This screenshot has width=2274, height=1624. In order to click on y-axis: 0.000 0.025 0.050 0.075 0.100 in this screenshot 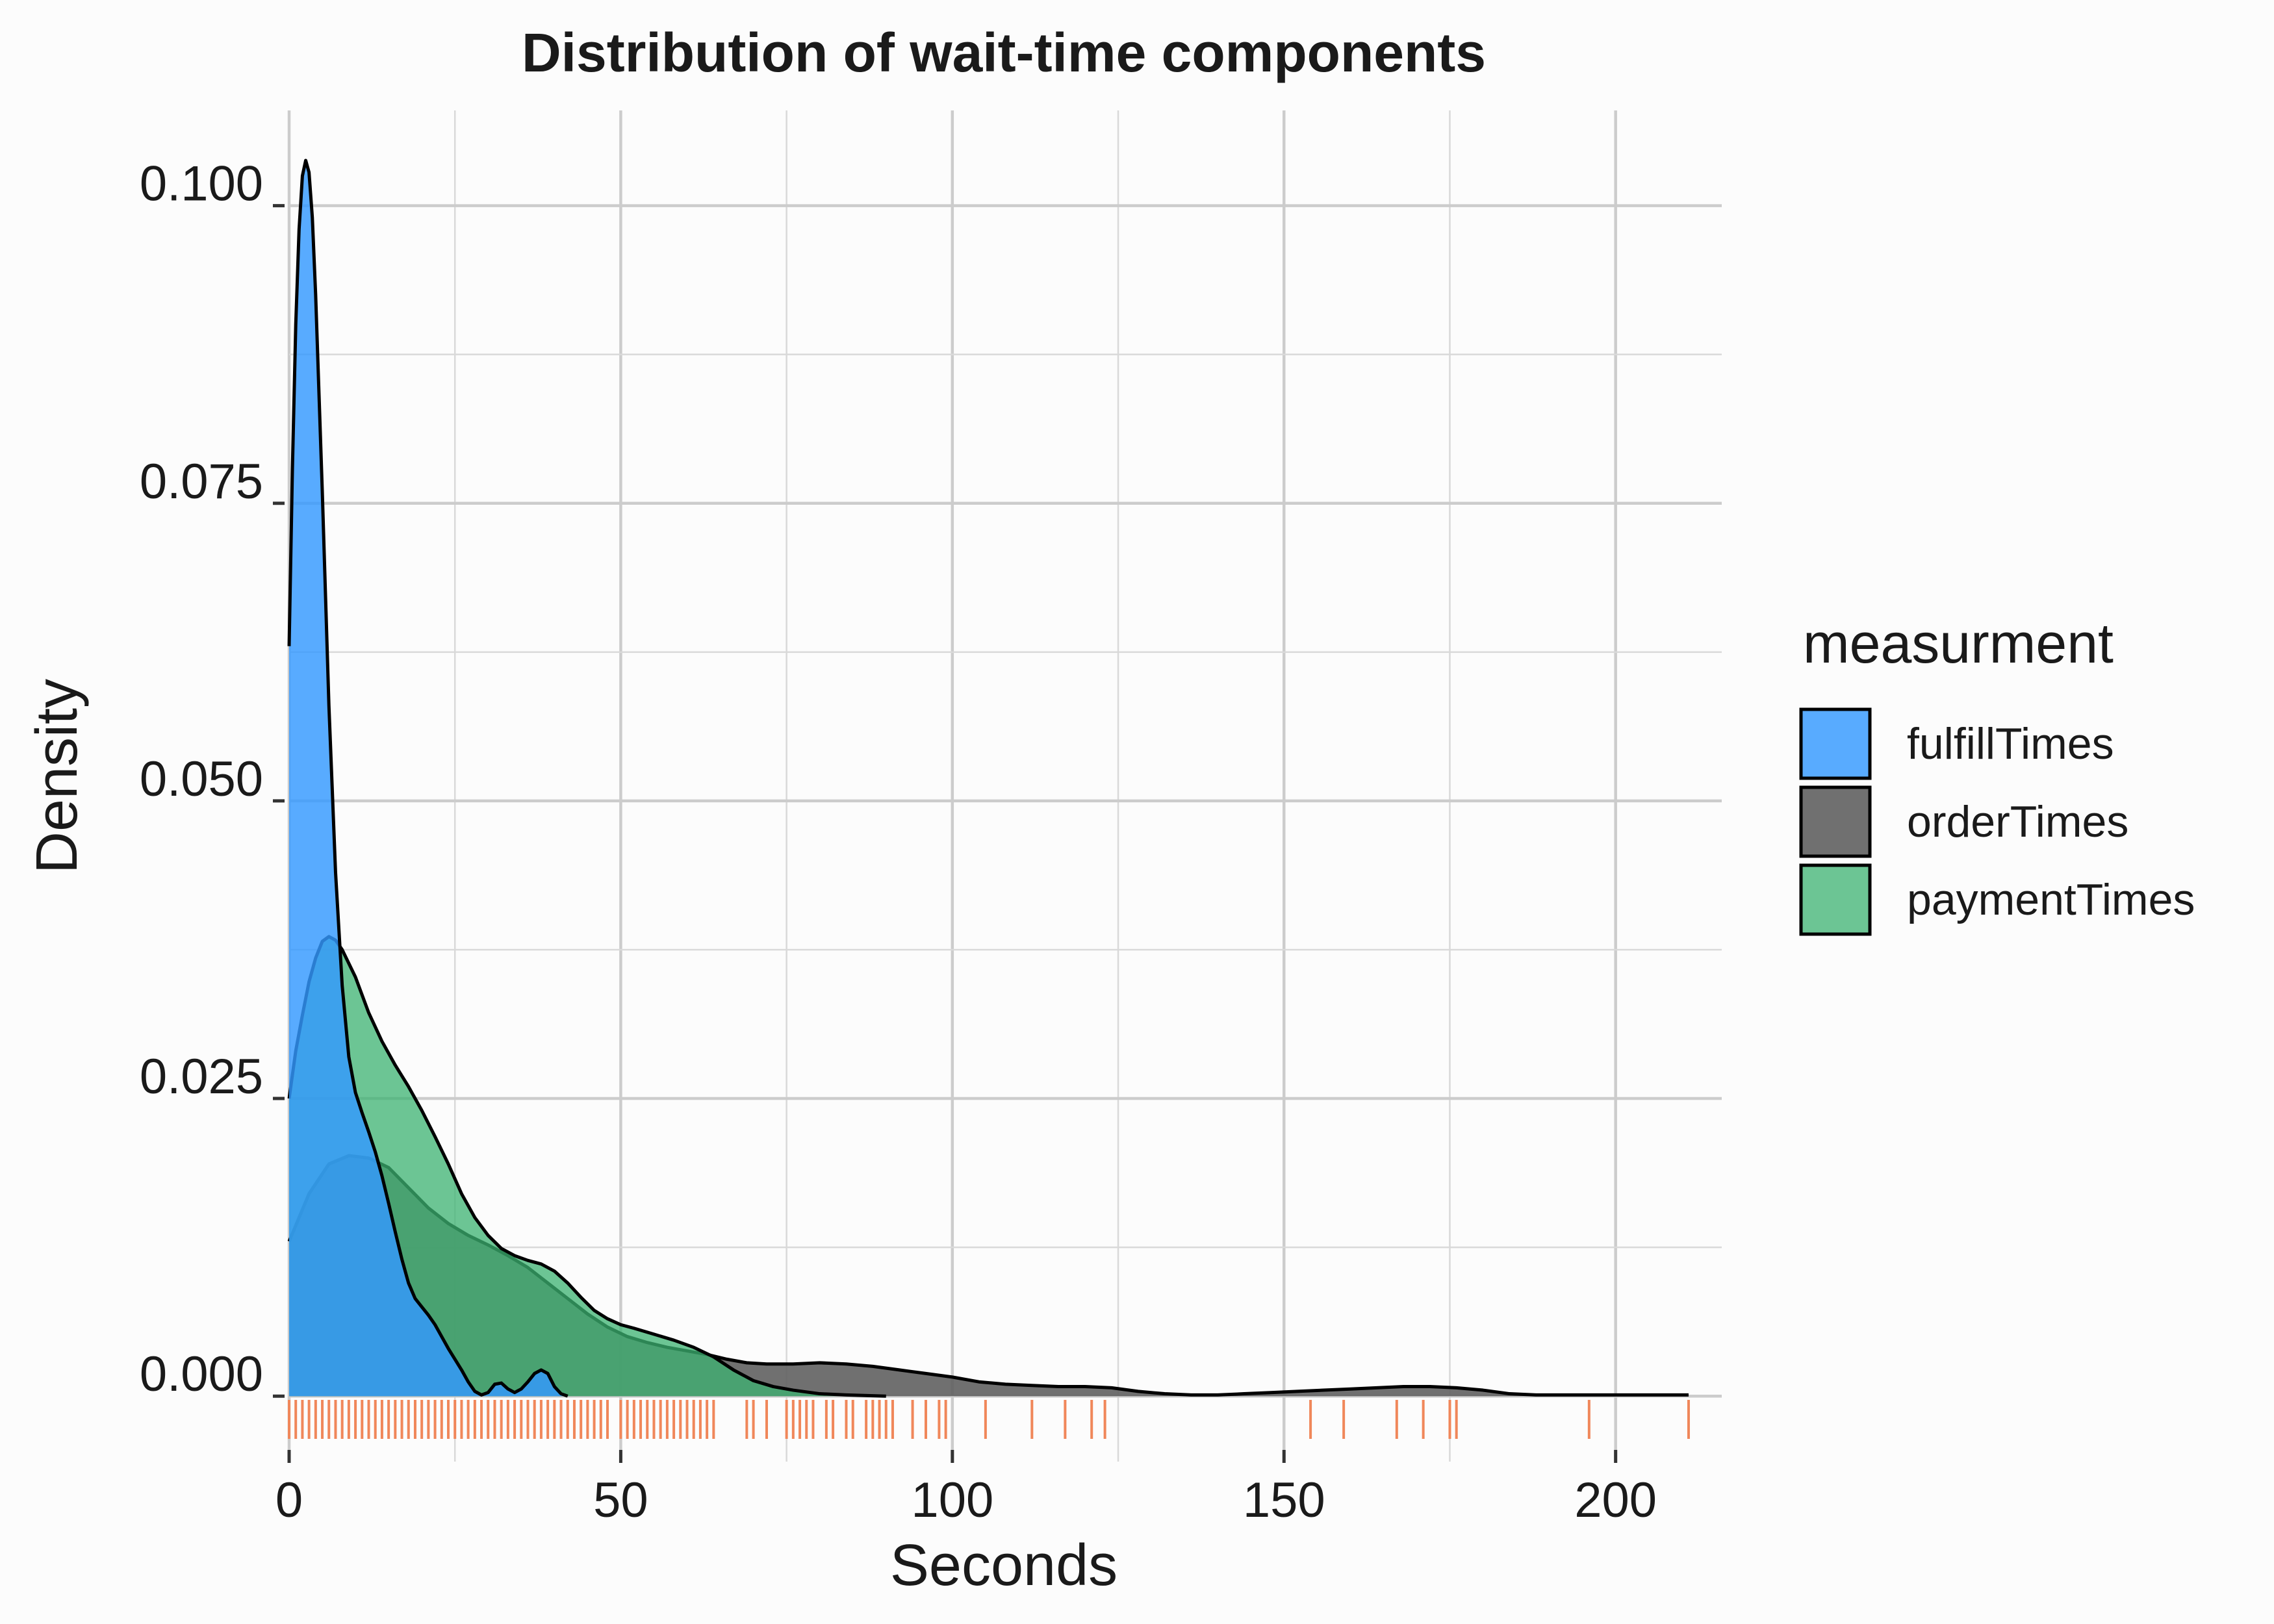, I will do `click(212, 779)`.